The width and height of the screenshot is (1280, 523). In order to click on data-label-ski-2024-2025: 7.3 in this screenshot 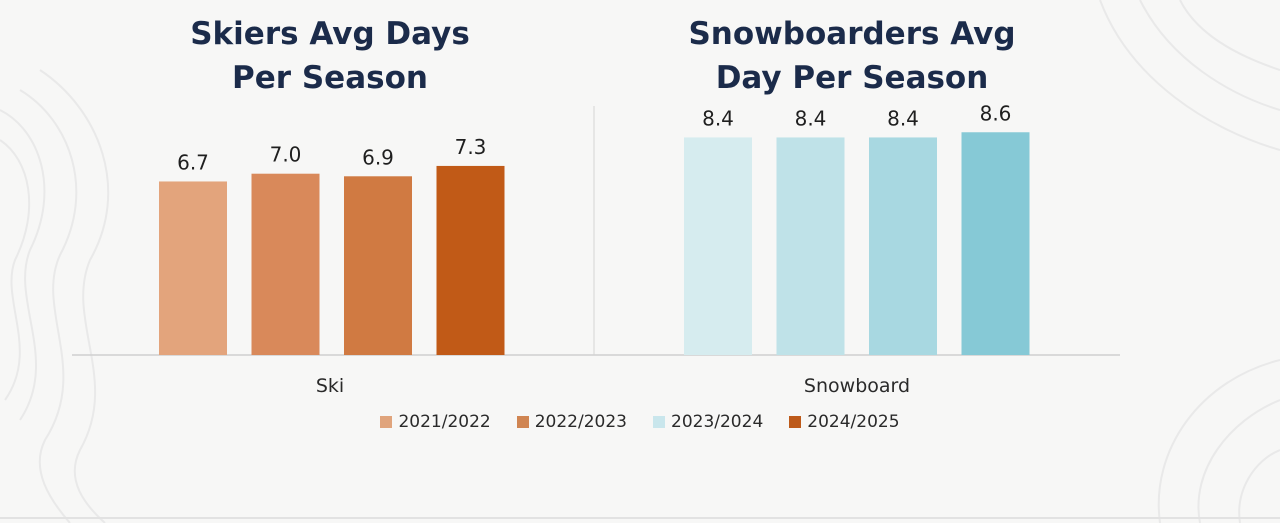, I will do `click(471, 147)`.